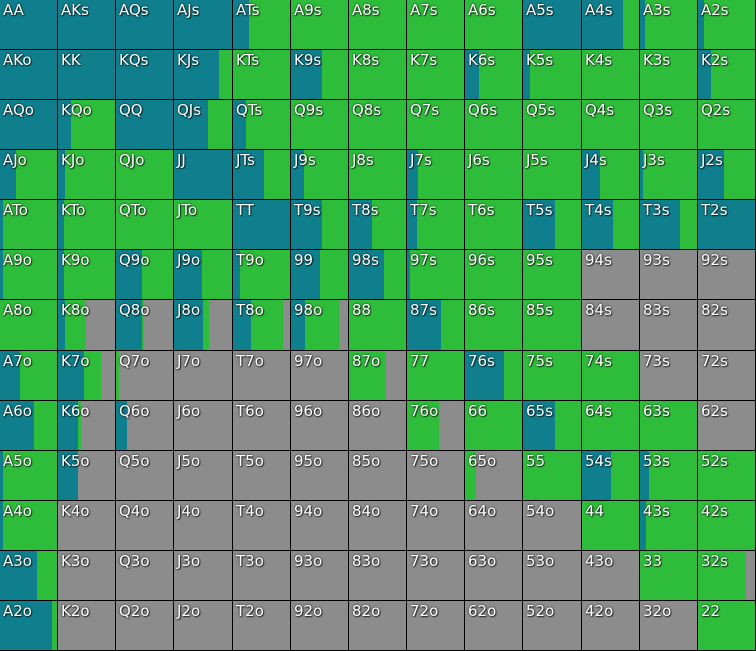  What do you see at coordinates (435, 425) in the screenshot?
I see `hand-cell-76o: 76o` at bounding box center [435, 425].